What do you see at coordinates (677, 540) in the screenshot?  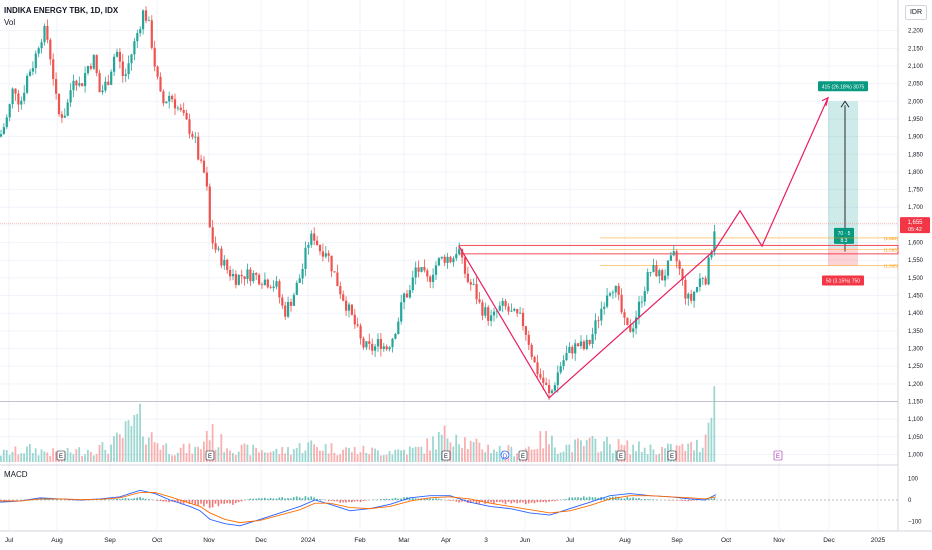 I see `time-tick-label: Sep` at bounding box center [677, 540].